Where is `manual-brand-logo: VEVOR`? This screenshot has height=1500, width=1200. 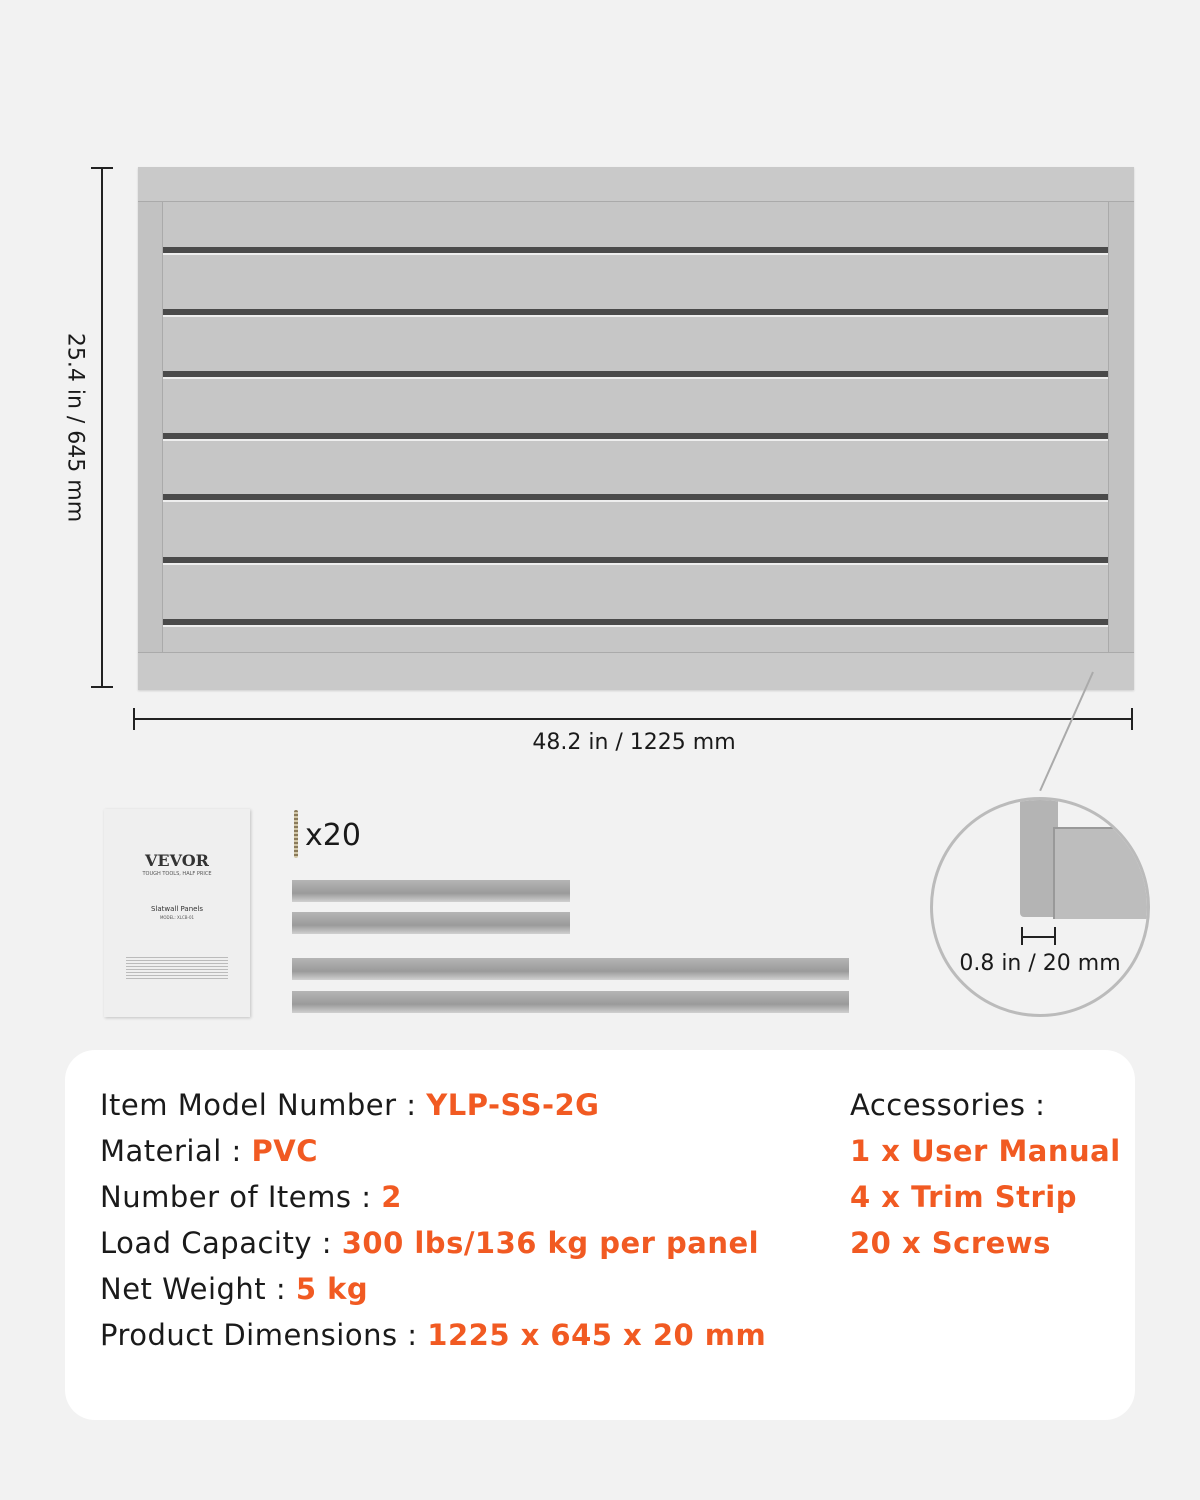 manual-brand-logo: VEVOR is located at coordinates (177, 860).